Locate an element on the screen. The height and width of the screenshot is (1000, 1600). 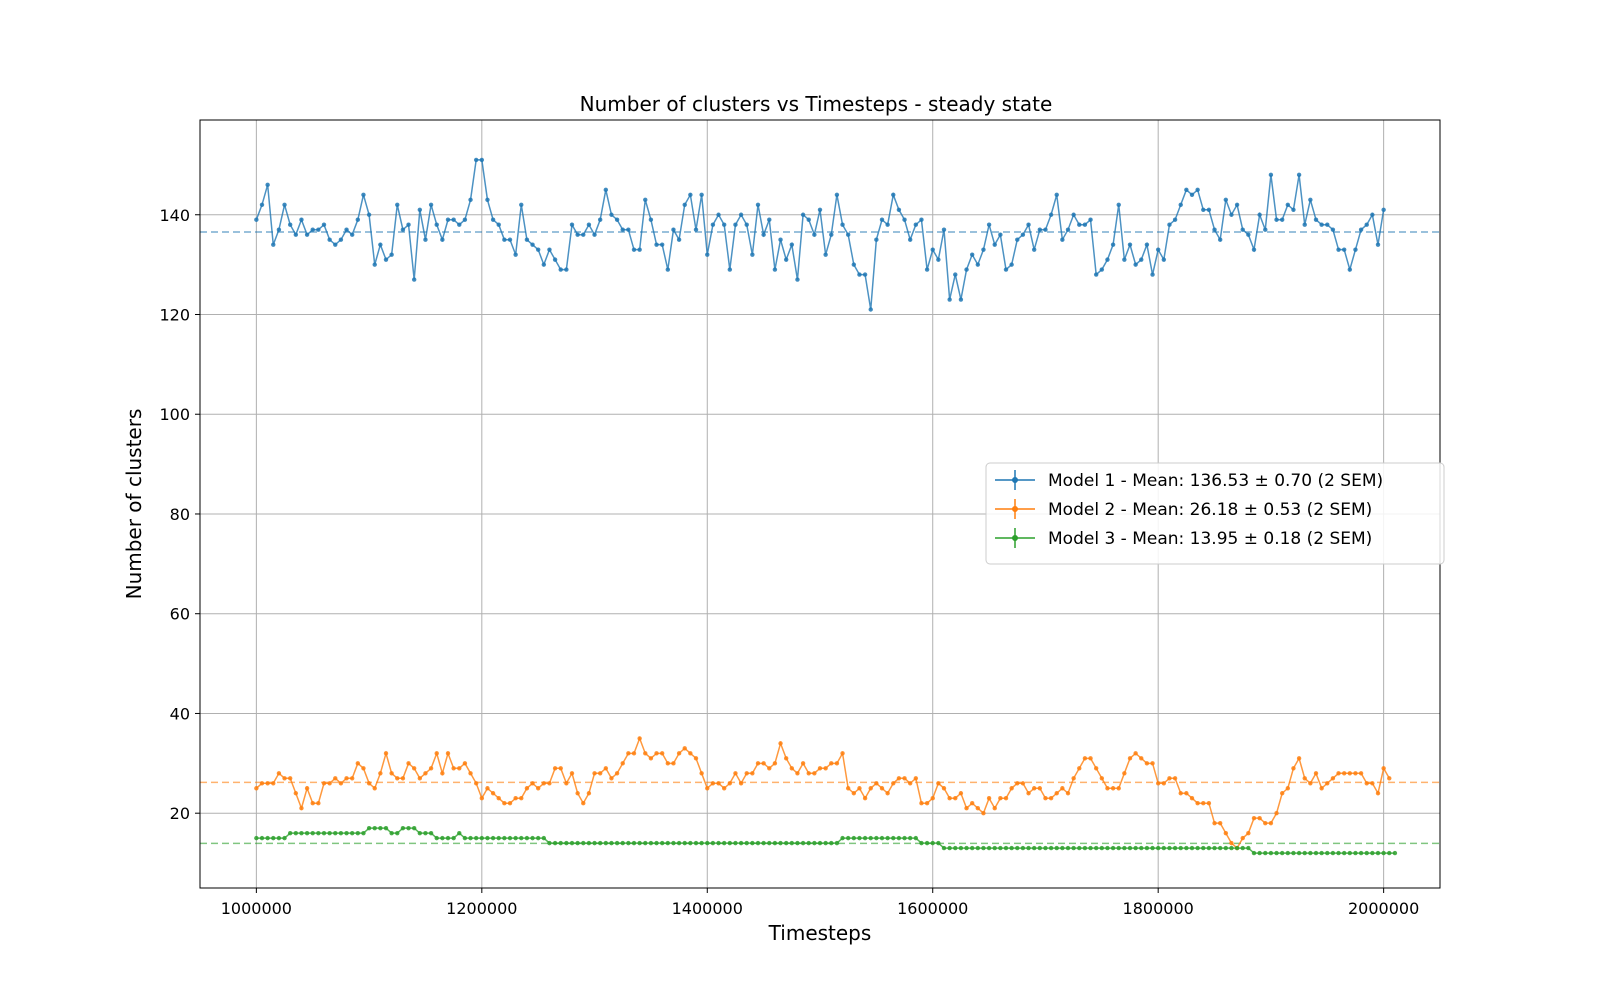
y-axis-label: Number of clusters is located at coordinates (134, 504).